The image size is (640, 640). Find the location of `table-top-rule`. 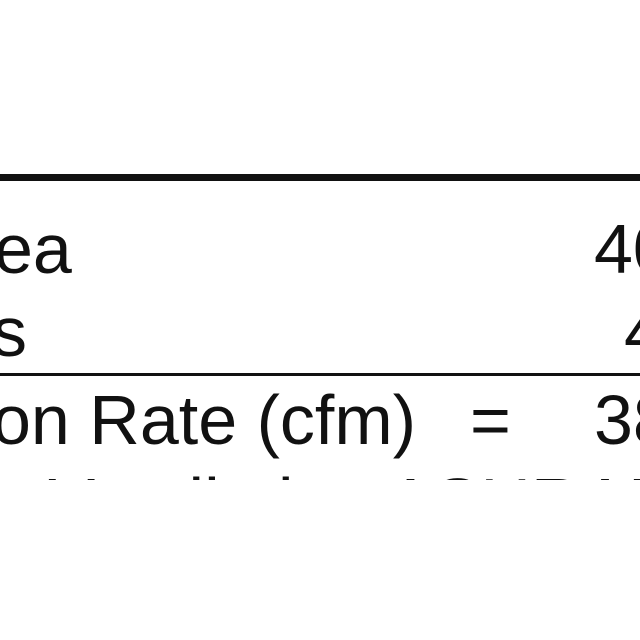

table-top-rule is located at coordinates (320, 177).